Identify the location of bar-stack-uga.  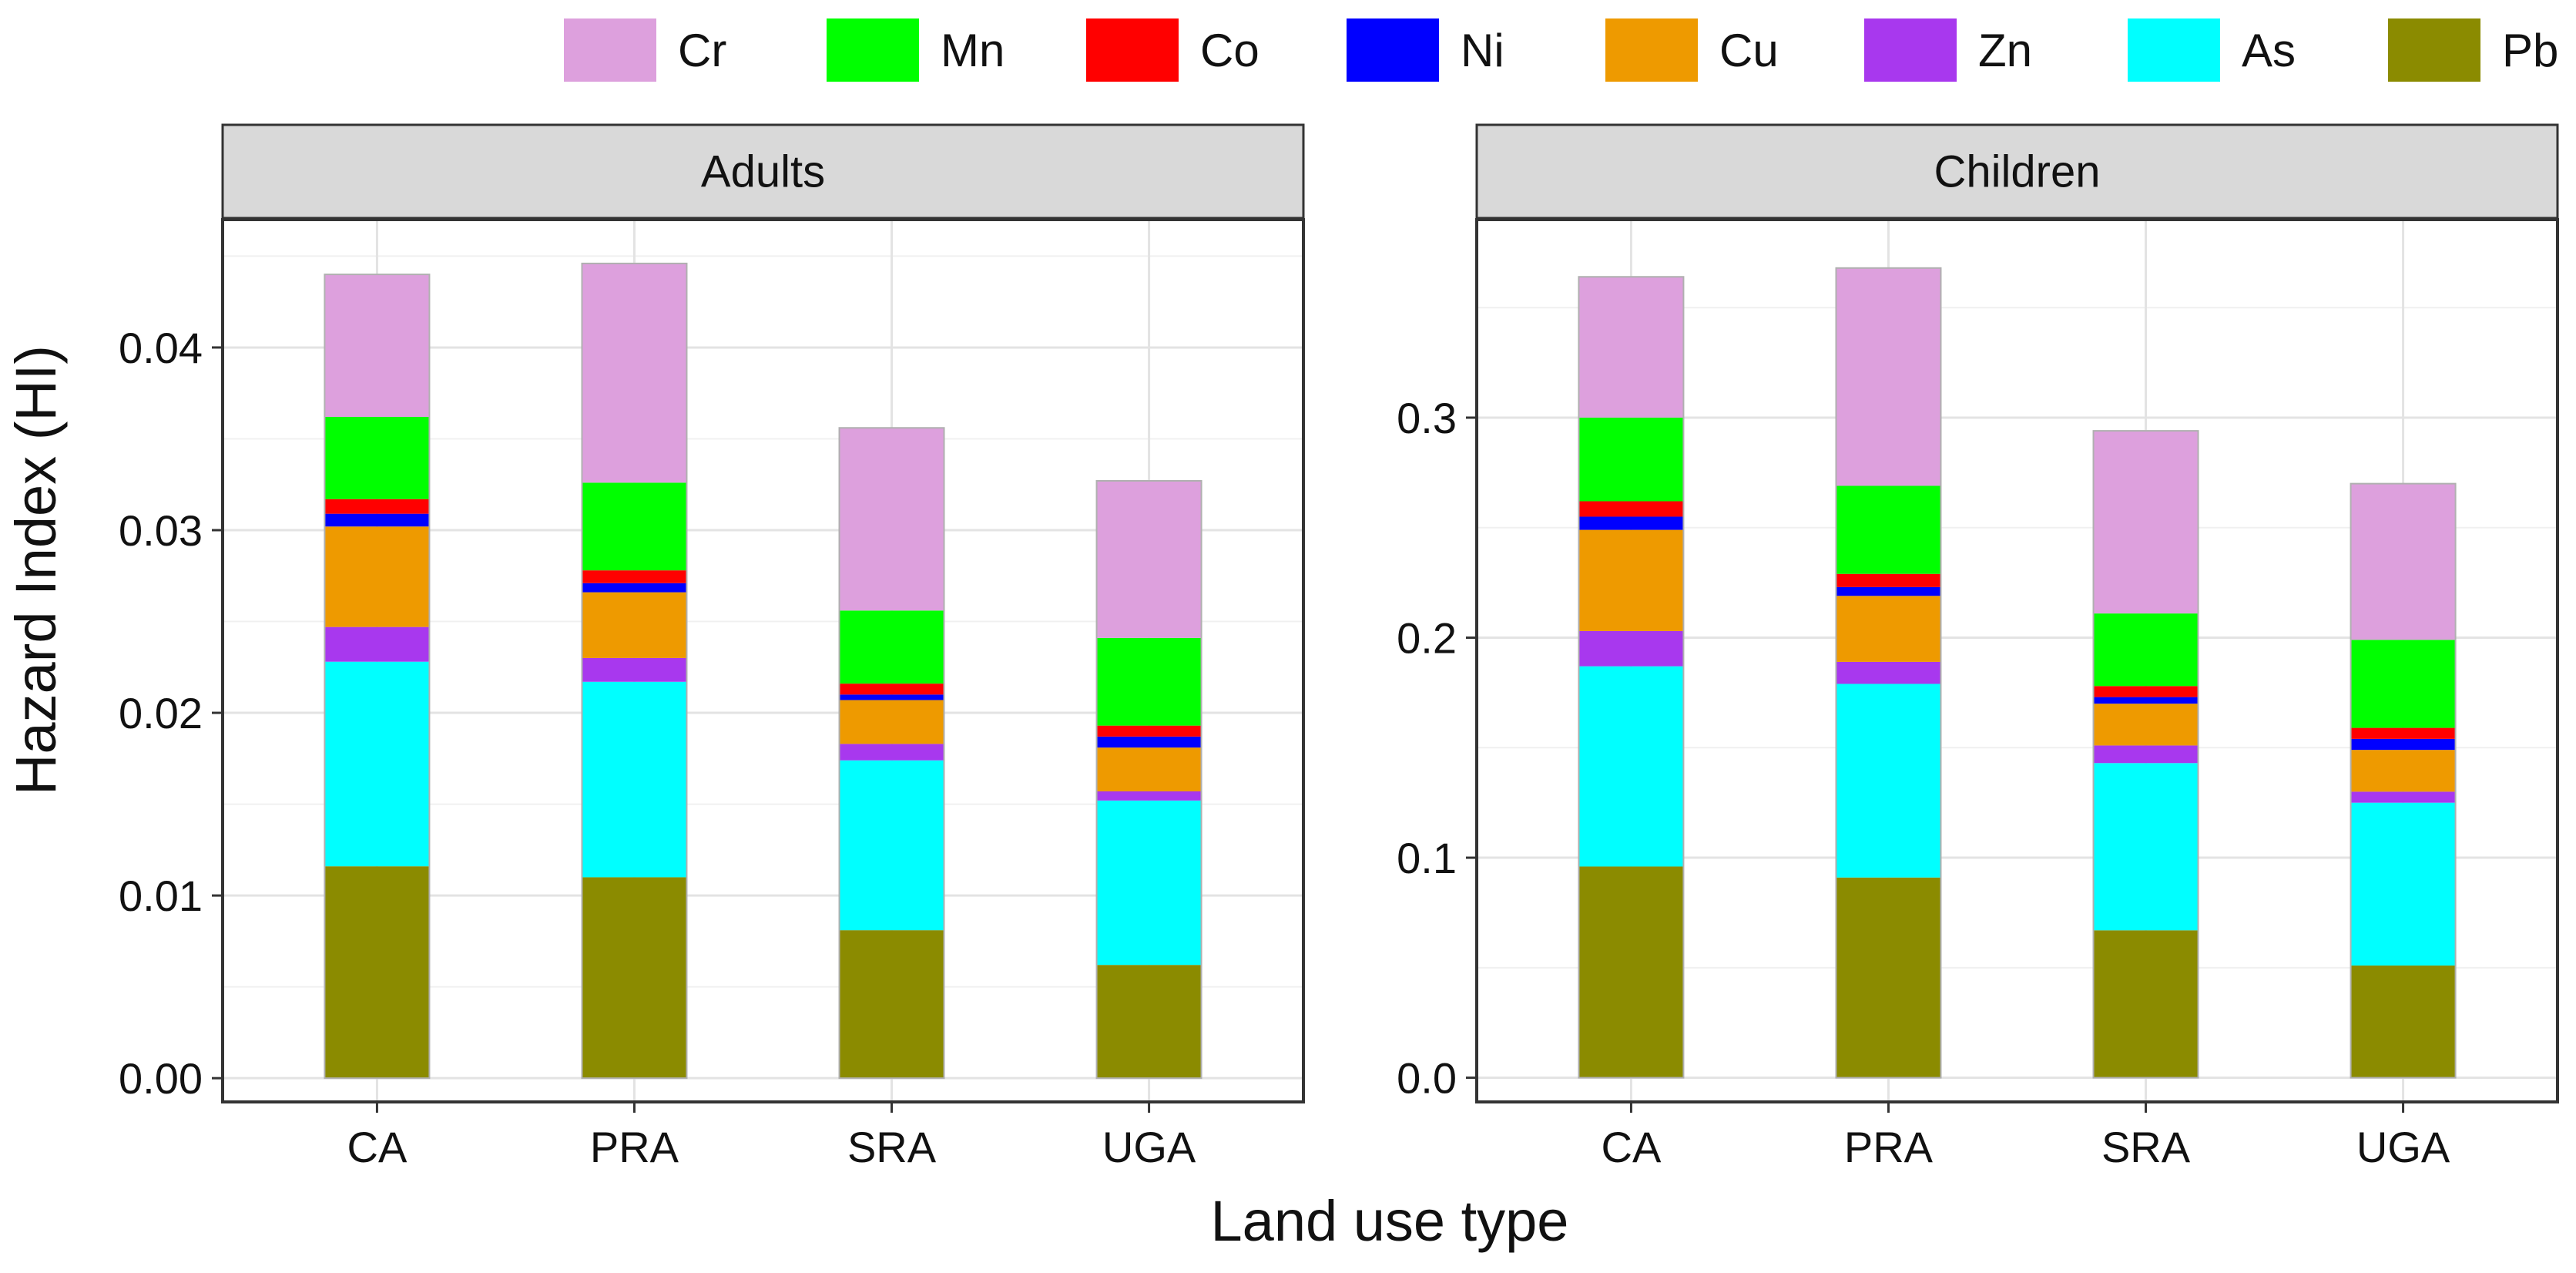
(1148, 779).